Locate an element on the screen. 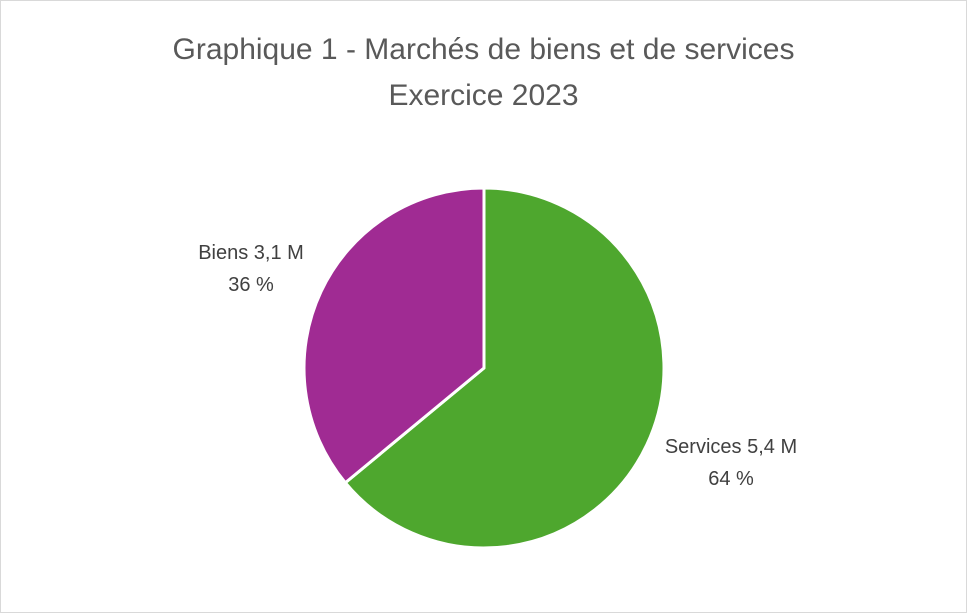 The width and height of the screenshot is (967, 613). pie-slice-biens is located at coordinates (394, 335).